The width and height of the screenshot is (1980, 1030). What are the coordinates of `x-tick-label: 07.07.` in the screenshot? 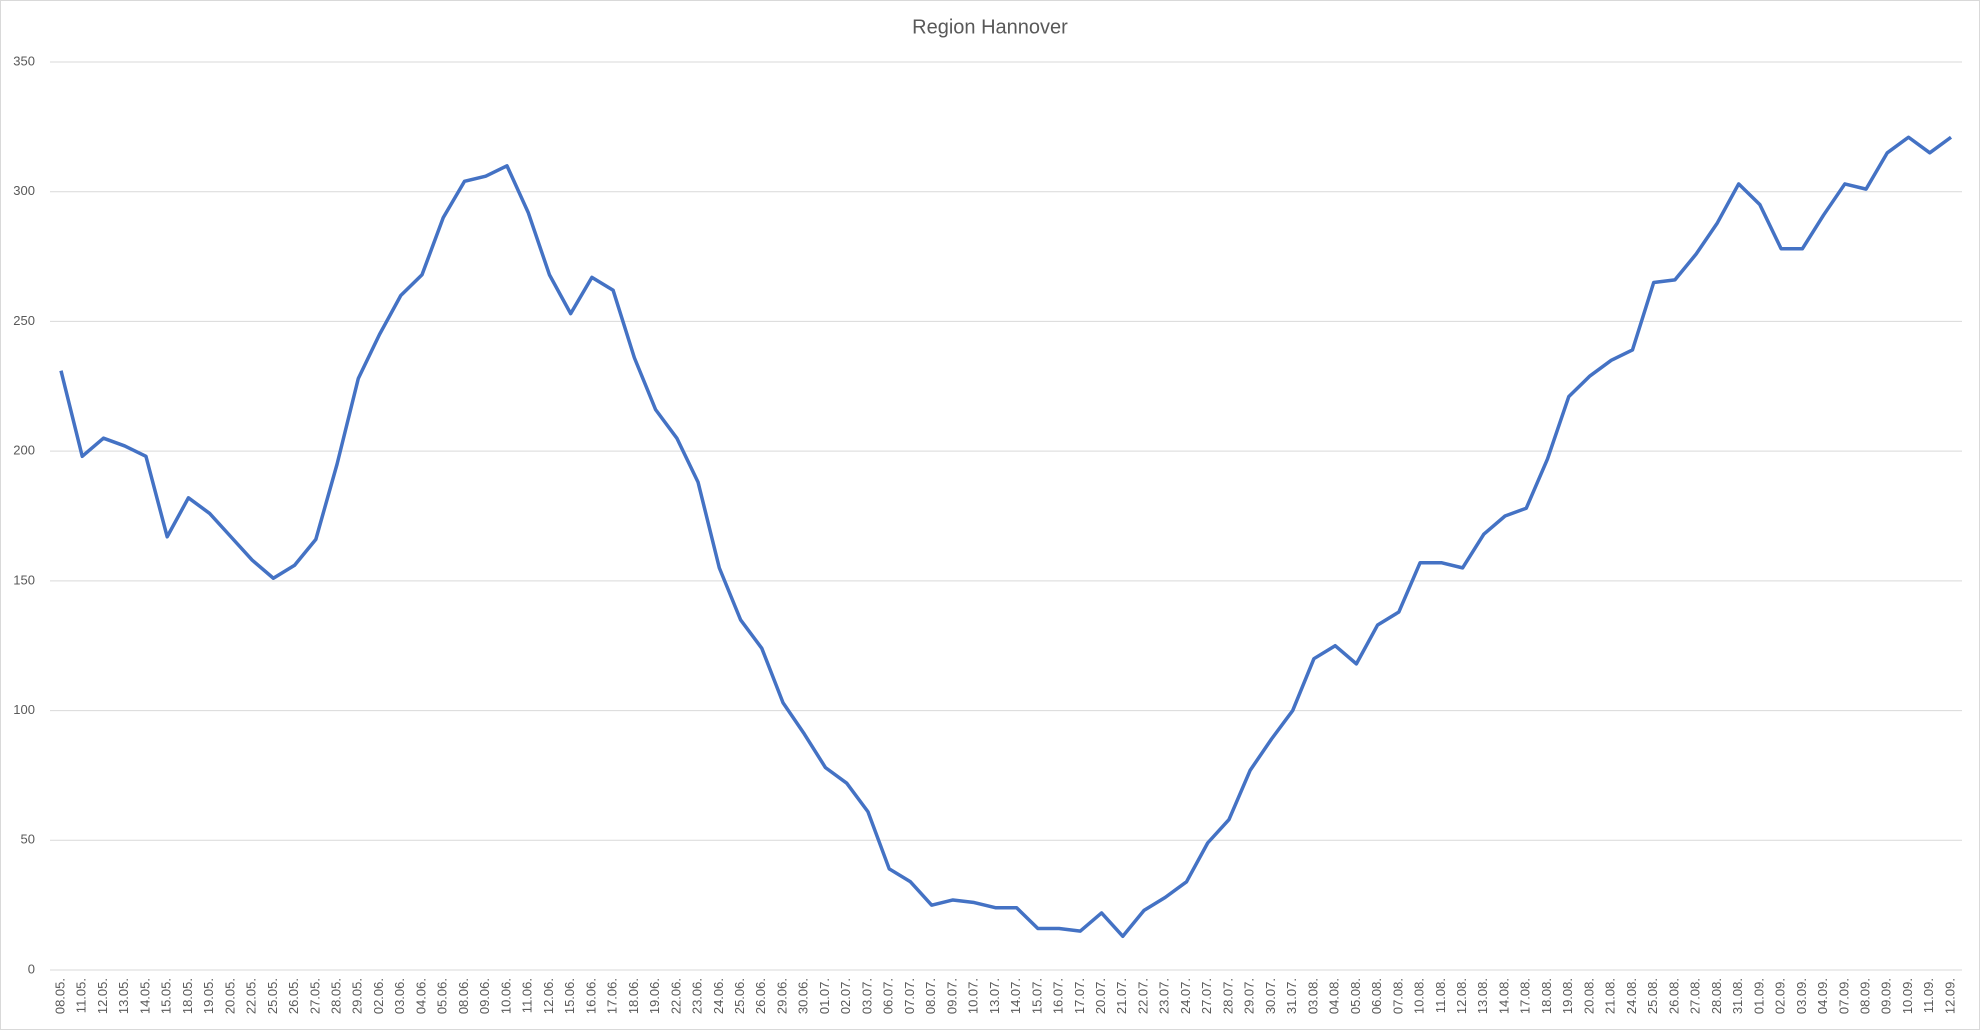 It's located at (909, 996).